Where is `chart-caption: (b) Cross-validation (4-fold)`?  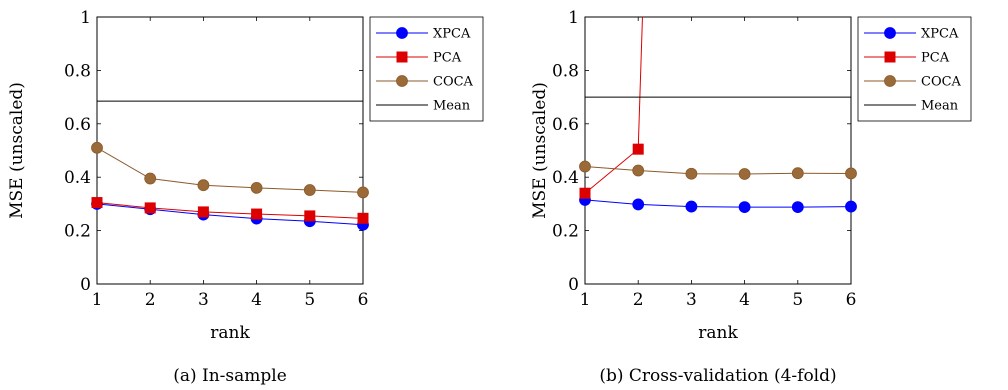 chart-caption: (b) Cross-validation (4-fold) is located at coordinates (717, 376).